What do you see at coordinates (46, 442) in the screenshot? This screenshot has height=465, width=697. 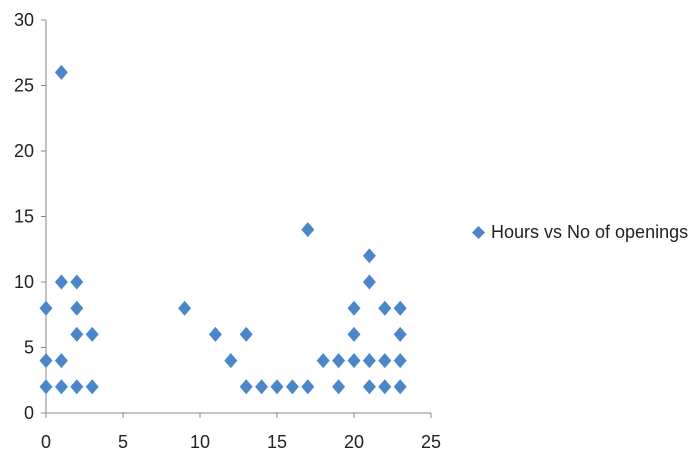 I see `x-tick-label: 0` at bounding box center [46, 442].